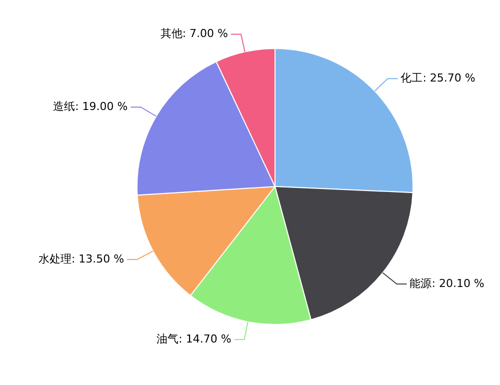  Describe the element at coordinates (194, 339) in the screenshot. I see `slice-label: 油气: 14.70 %` at that location.